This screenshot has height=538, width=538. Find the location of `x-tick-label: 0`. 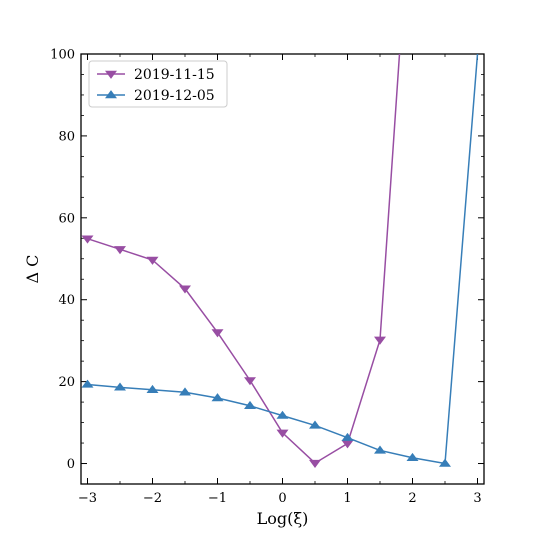

x-tick-label: 0 is located at coordinates (282, 498).